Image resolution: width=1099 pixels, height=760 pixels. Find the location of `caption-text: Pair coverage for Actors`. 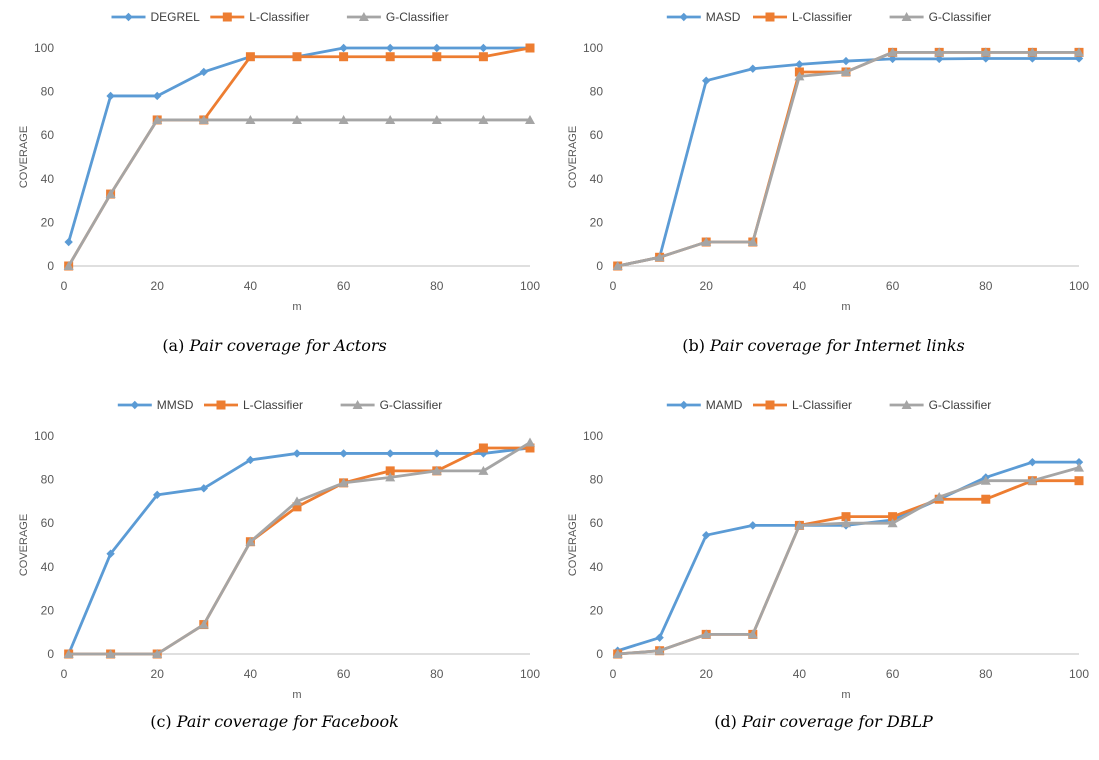

caption-text: Pair coverage for Actors is located at coordinates (288, 345).